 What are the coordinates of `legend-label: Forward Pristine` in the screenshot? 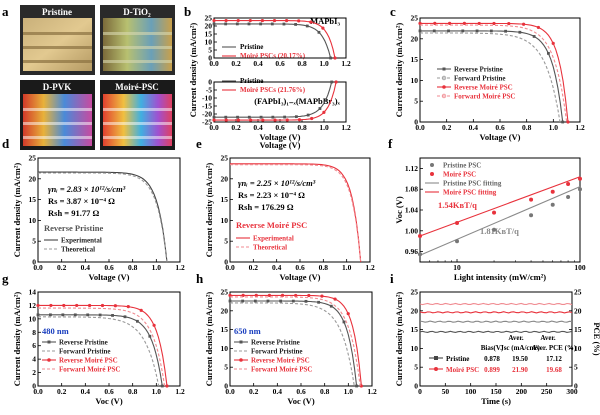 It's located at (85, 352).